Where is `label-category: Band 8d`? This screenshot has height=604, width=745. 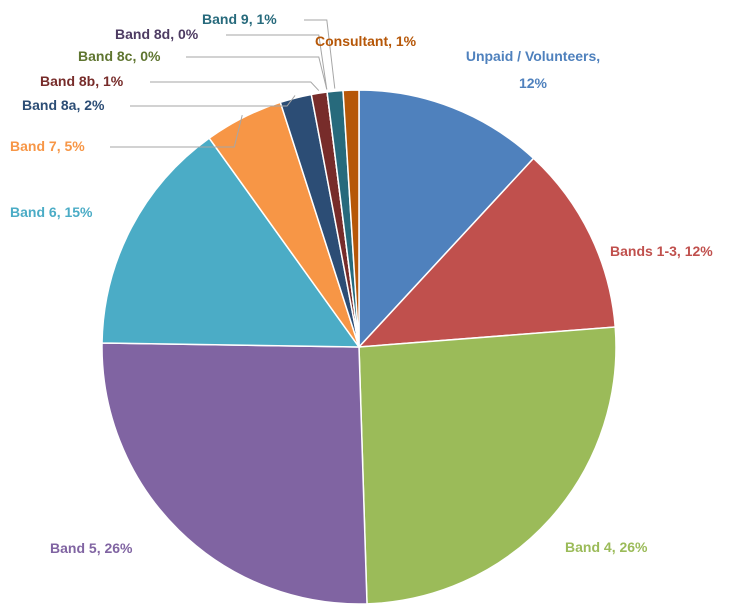
label-category: Band 8d is located at coordinates (143, 34).